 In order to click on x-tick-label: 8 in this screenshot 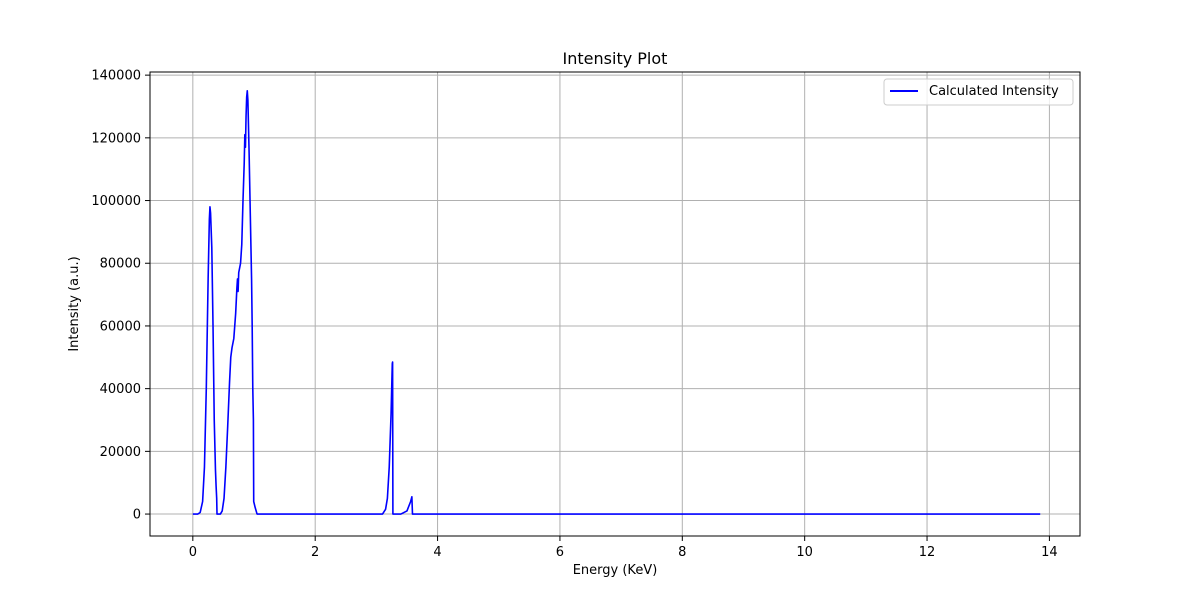, I will do `click(682, 552)`.